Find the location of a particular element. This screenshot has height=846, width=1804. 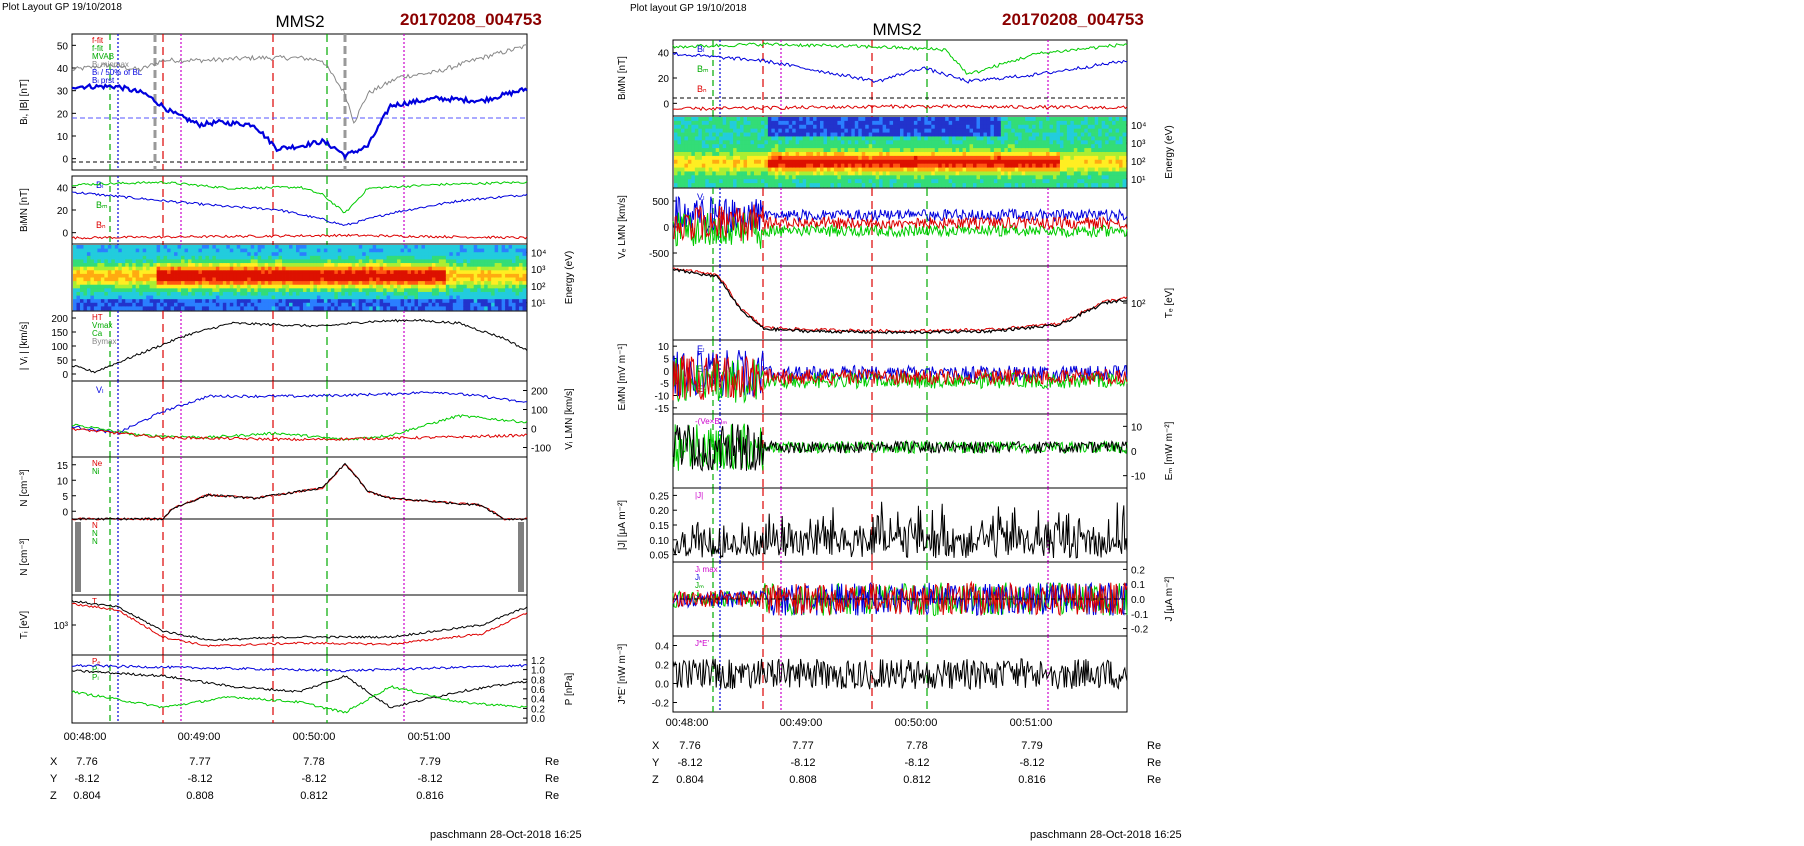

left-n-tick-1: 10 is located at coordinates (63, 481).